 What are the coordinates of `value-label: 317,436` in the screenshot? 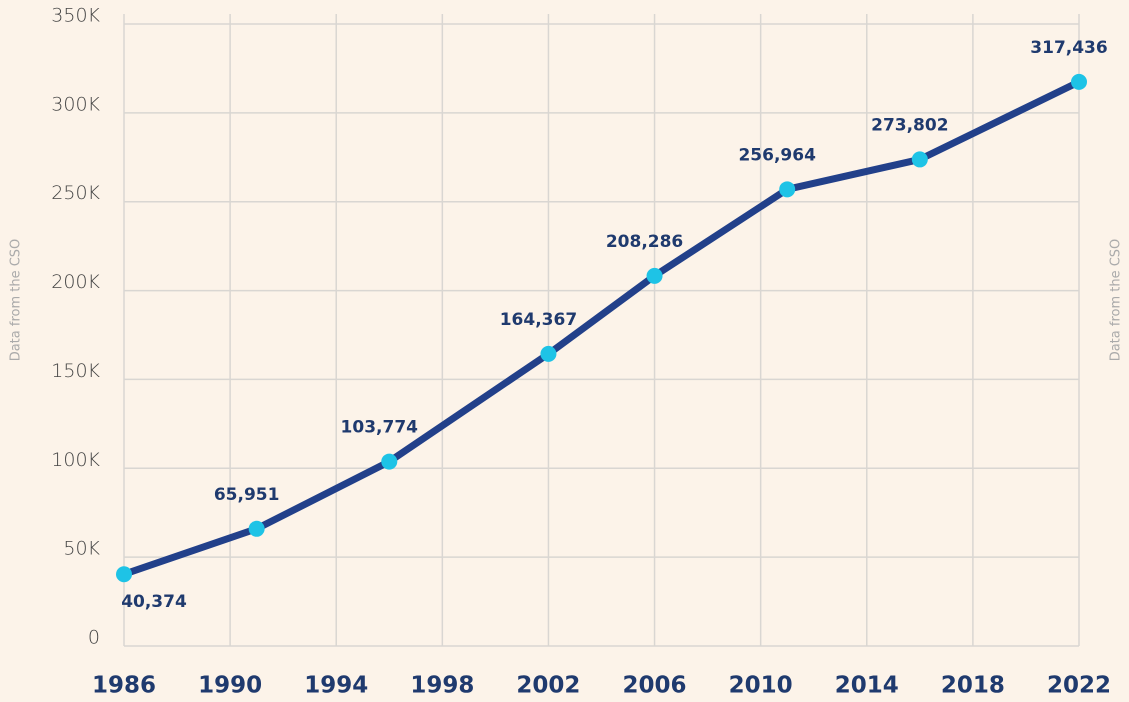 It's located at (1068, 48).